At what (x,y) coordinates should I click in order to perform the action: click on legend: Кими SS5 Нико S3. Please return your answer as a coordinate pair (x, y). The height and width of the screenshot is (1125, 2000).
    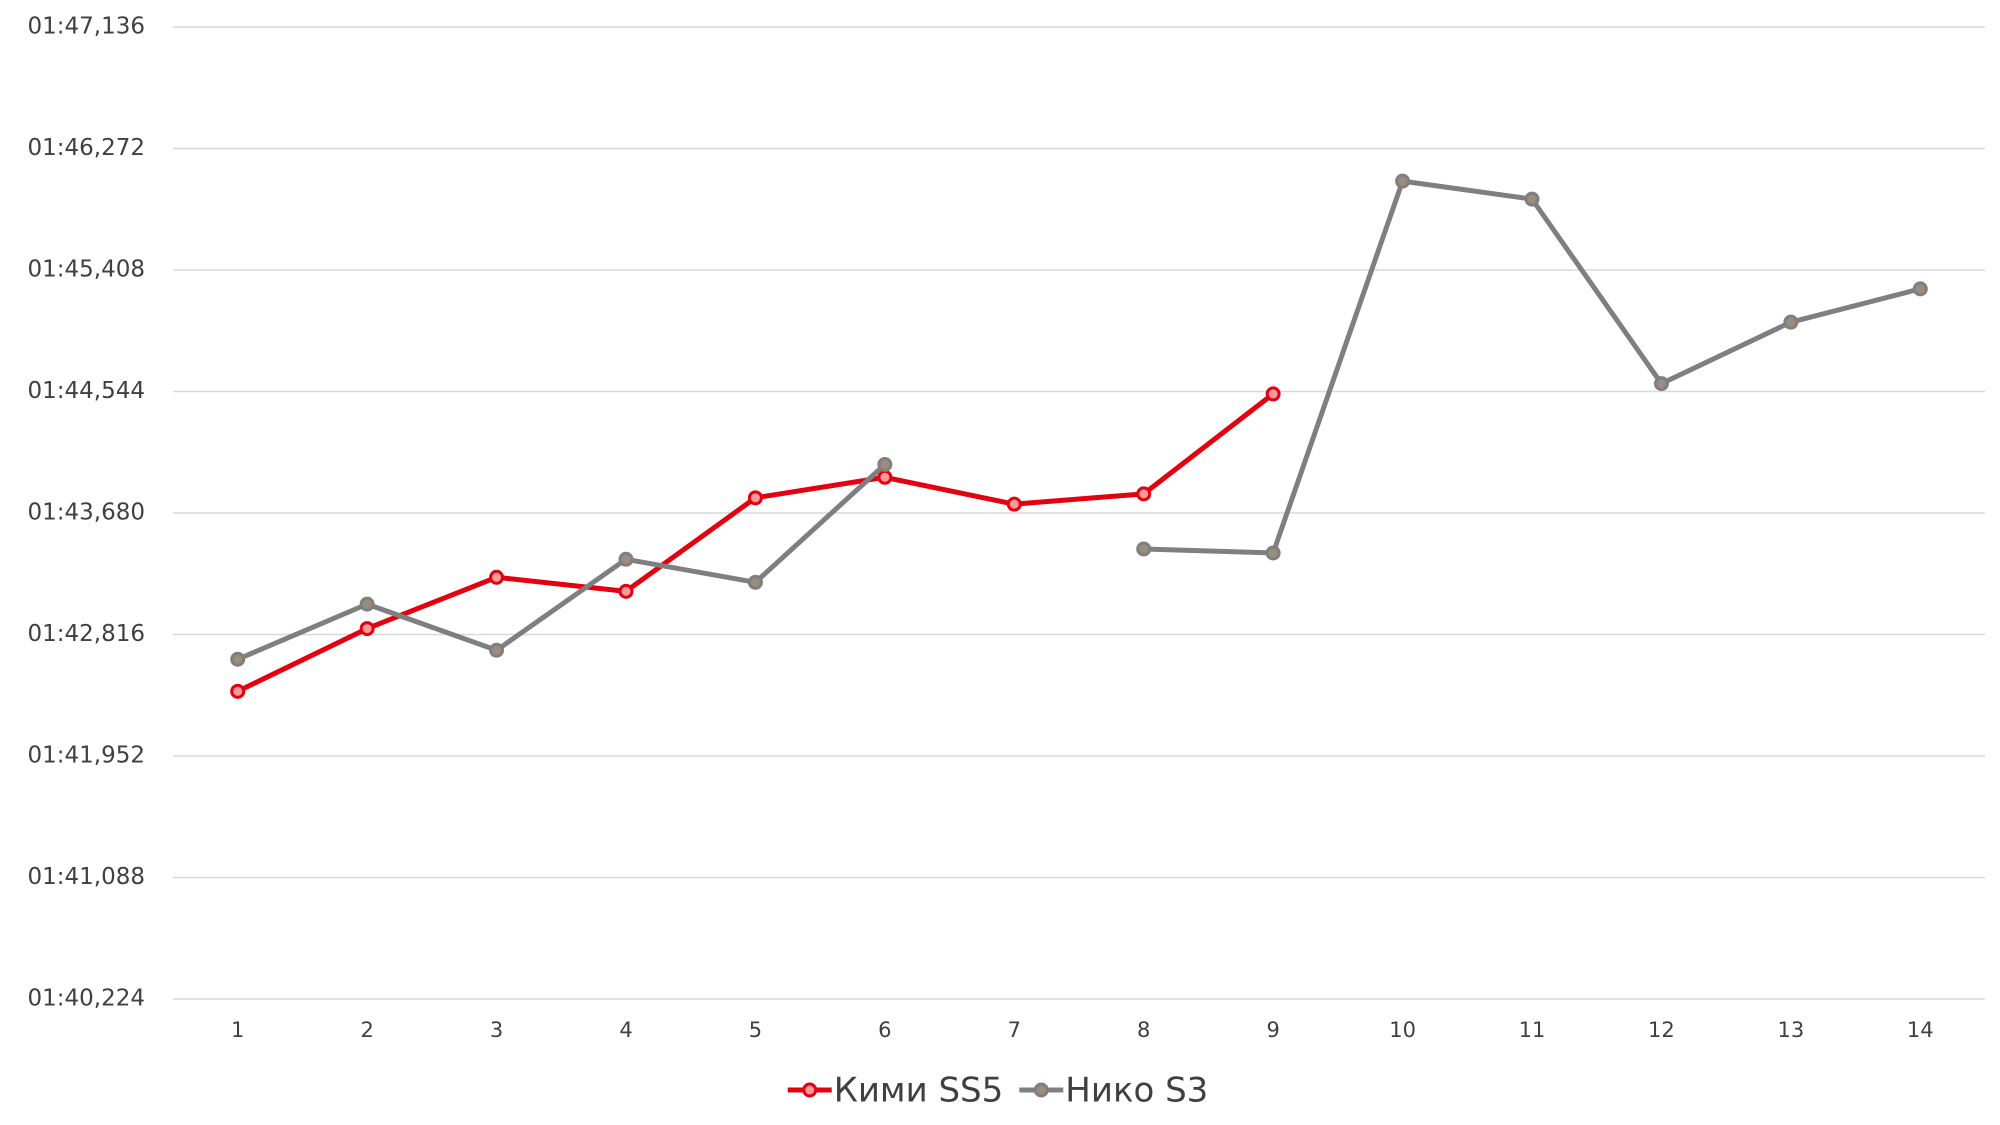
    Looking at the image, I should click on (997, 1091).